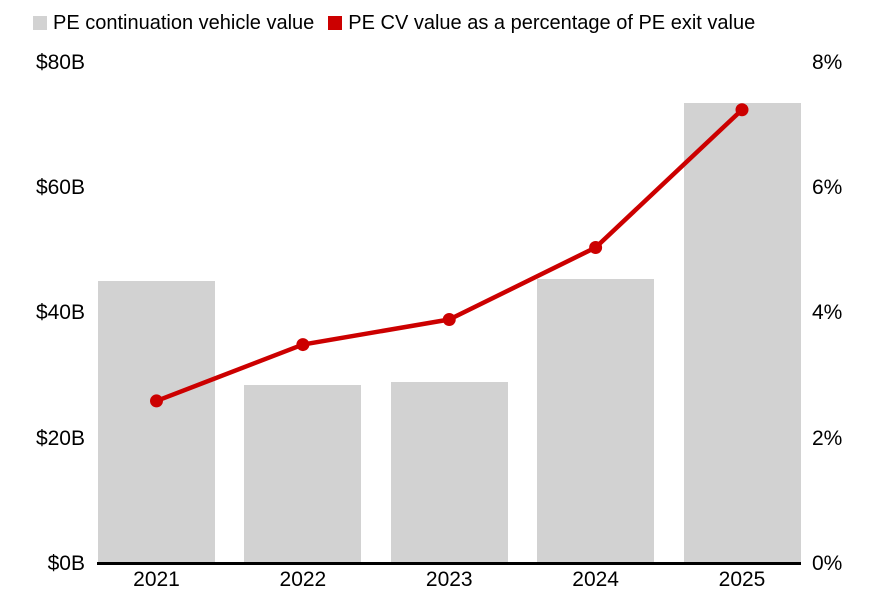 The width and height of the screenshot is (879, 612). I want to click on x-axis-label-2023: 2023, so click(449, 579).